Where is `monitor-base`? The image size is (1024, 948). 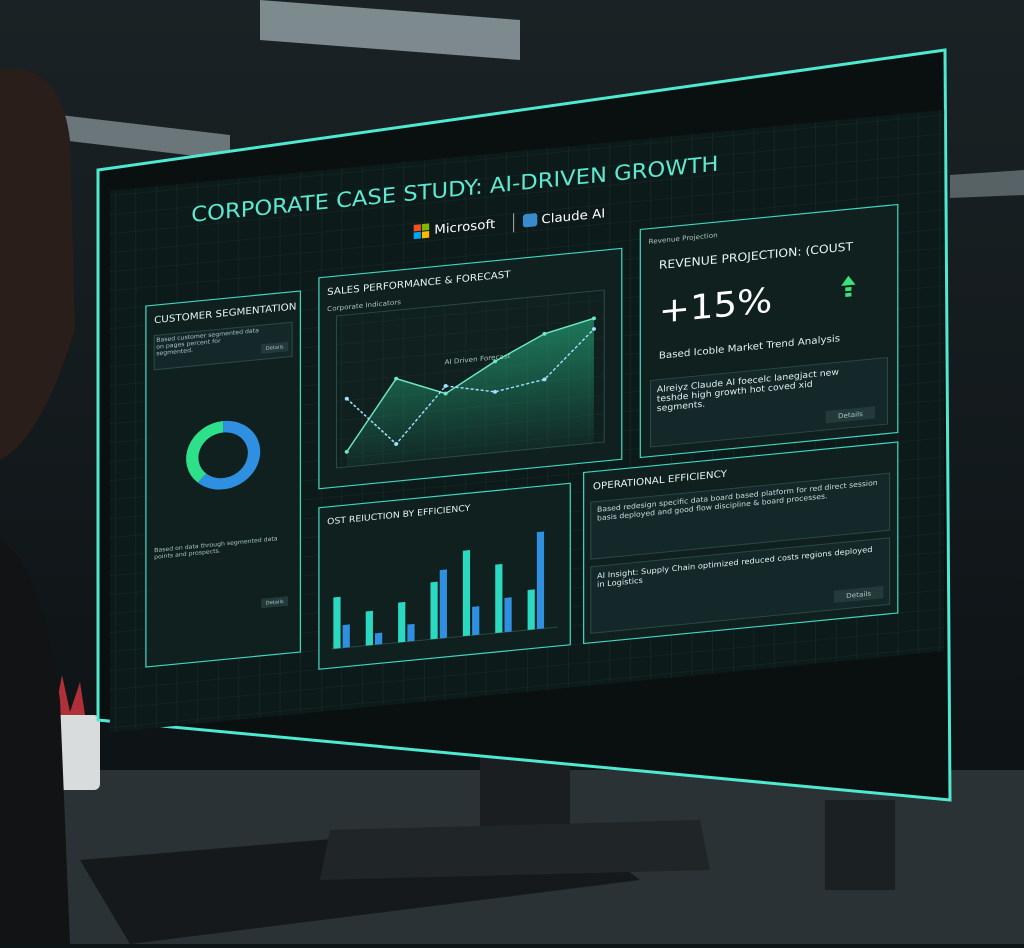
monitor-base is located at coordinates (515, 850).